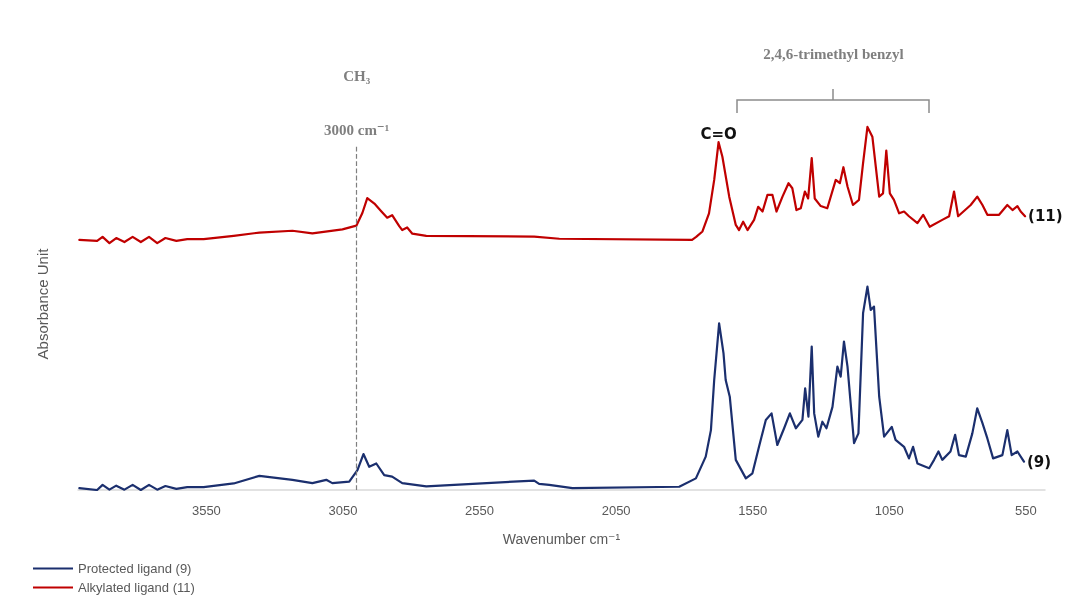 Image resolution: width=1066 pixels, height=607 pixels. Describe the element at coordinates (1045, 216) in the screenshot. I see `annotation: (11)` at that location.